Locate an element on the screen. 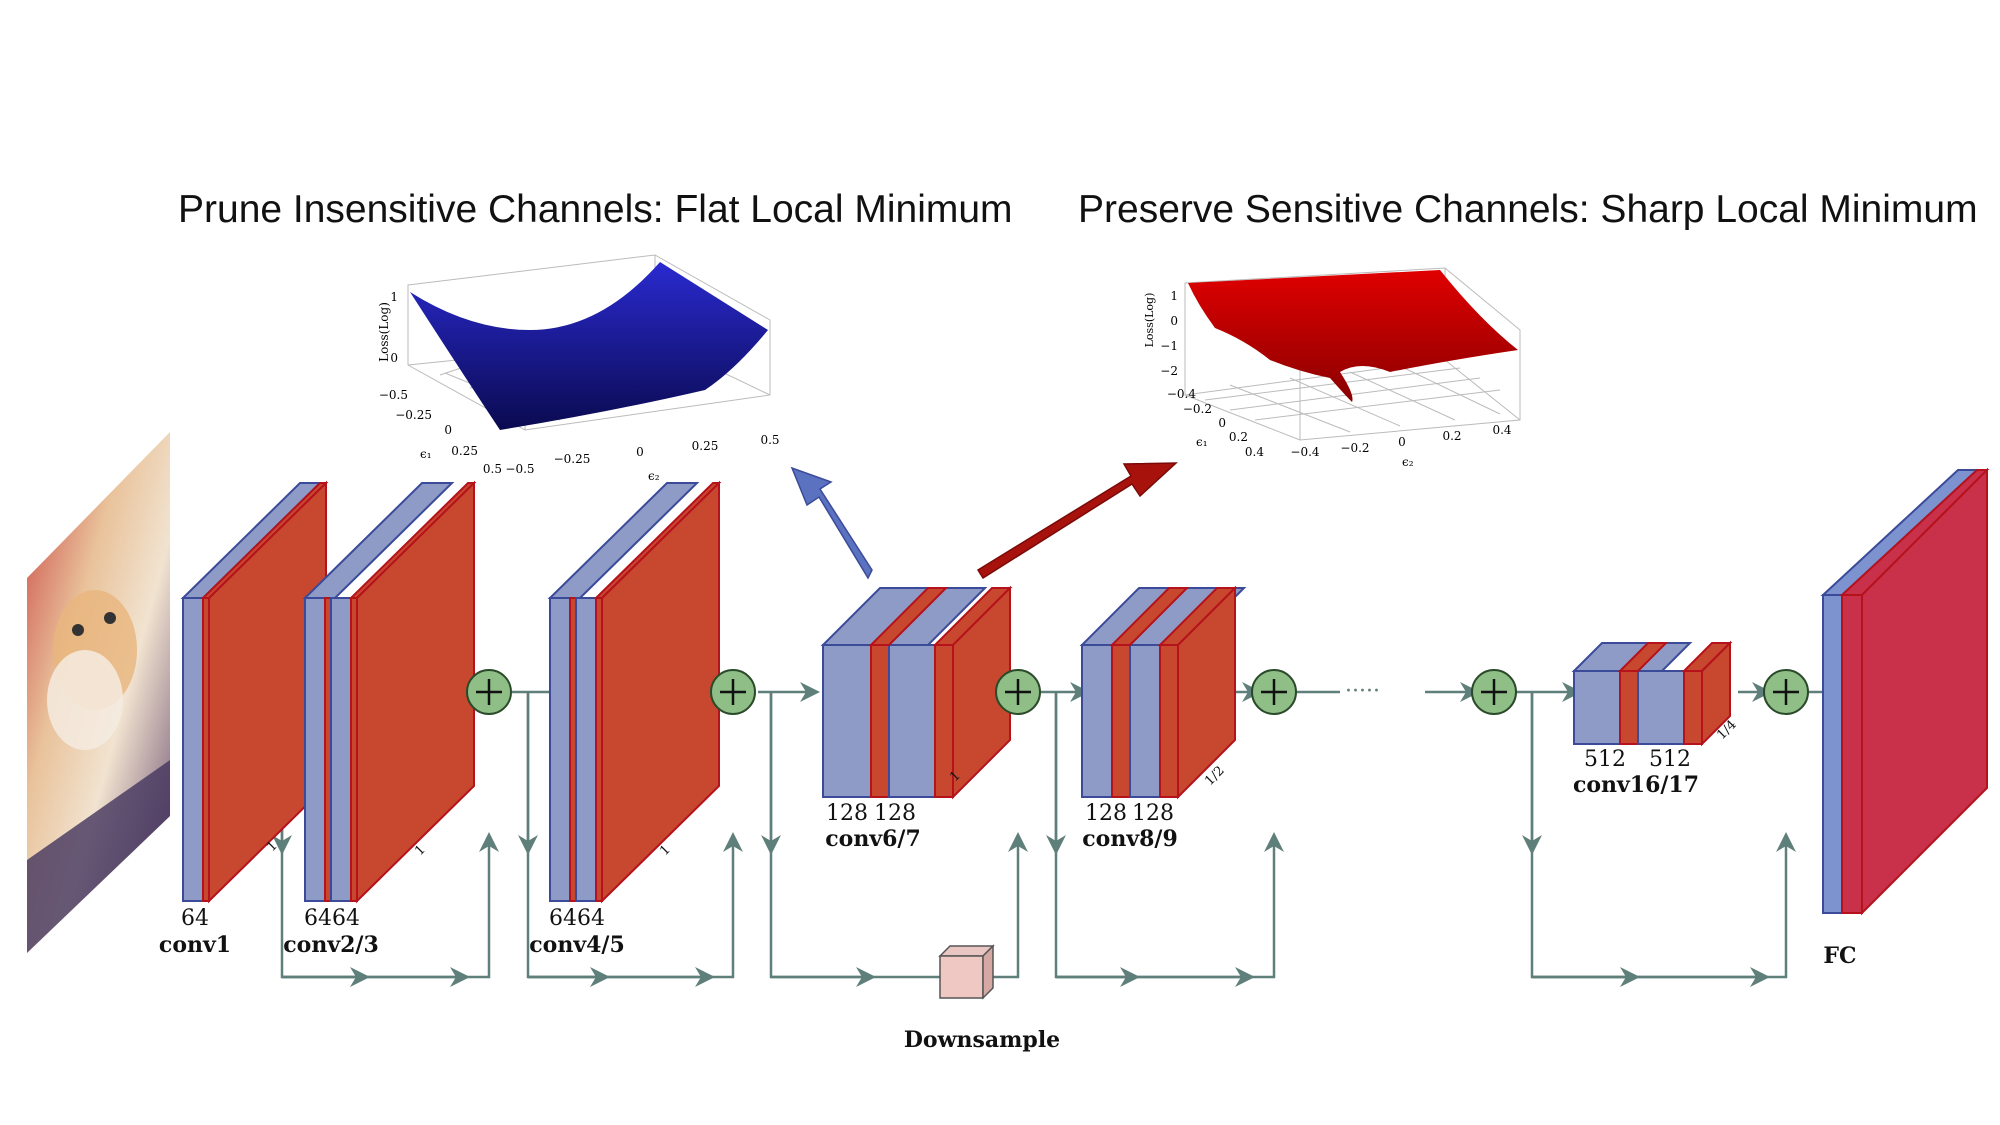  conv4-5-channel-b: 64 is located at coordinates (591, 918).